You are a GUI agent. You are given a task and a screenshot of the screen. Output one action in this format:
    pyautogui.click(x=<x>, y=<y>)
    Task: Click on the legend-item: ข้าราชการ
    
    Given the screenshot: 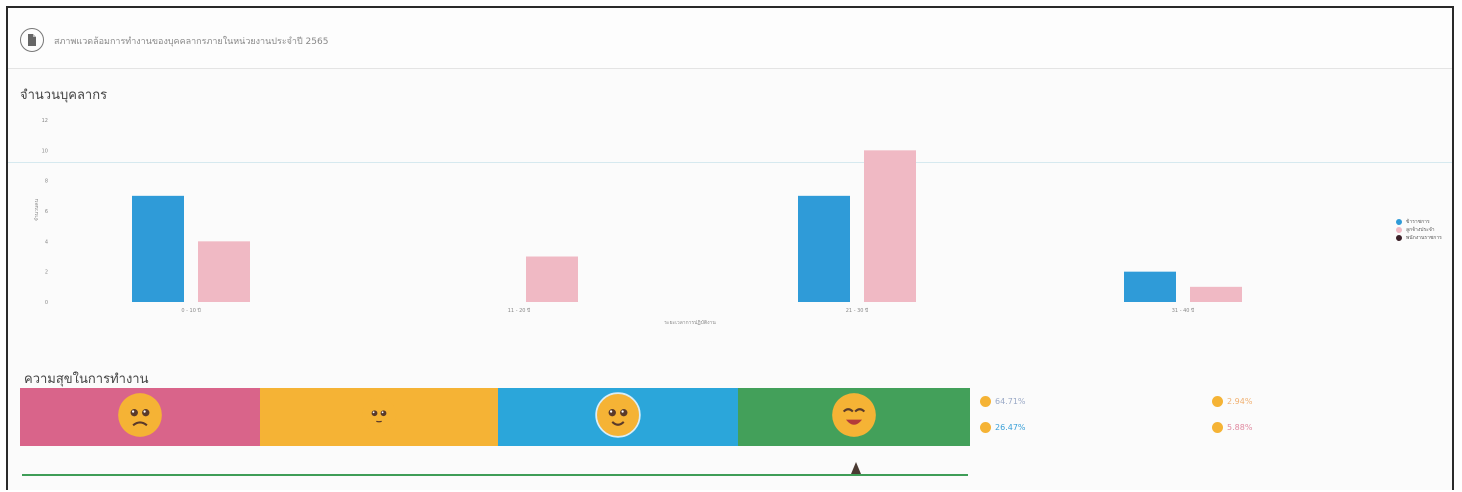 What is the action you would take?
    pyautogui.click(x=1419, y=222)
    